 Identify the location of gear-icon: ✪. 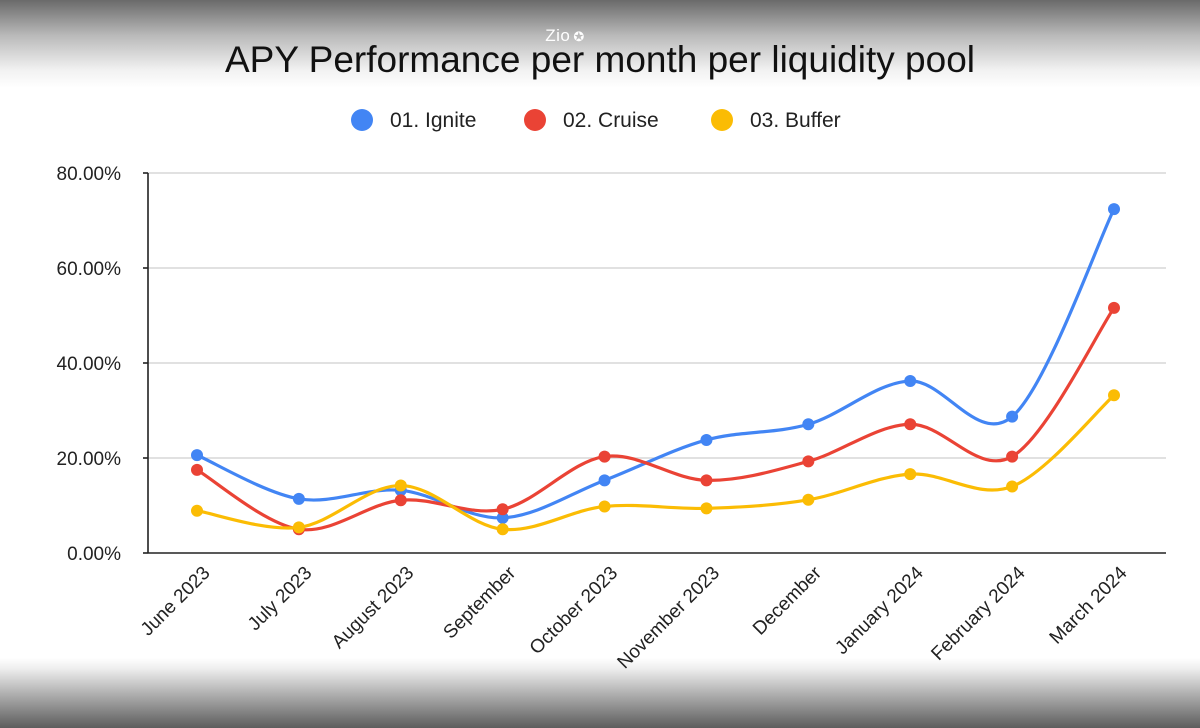
(579, 36).